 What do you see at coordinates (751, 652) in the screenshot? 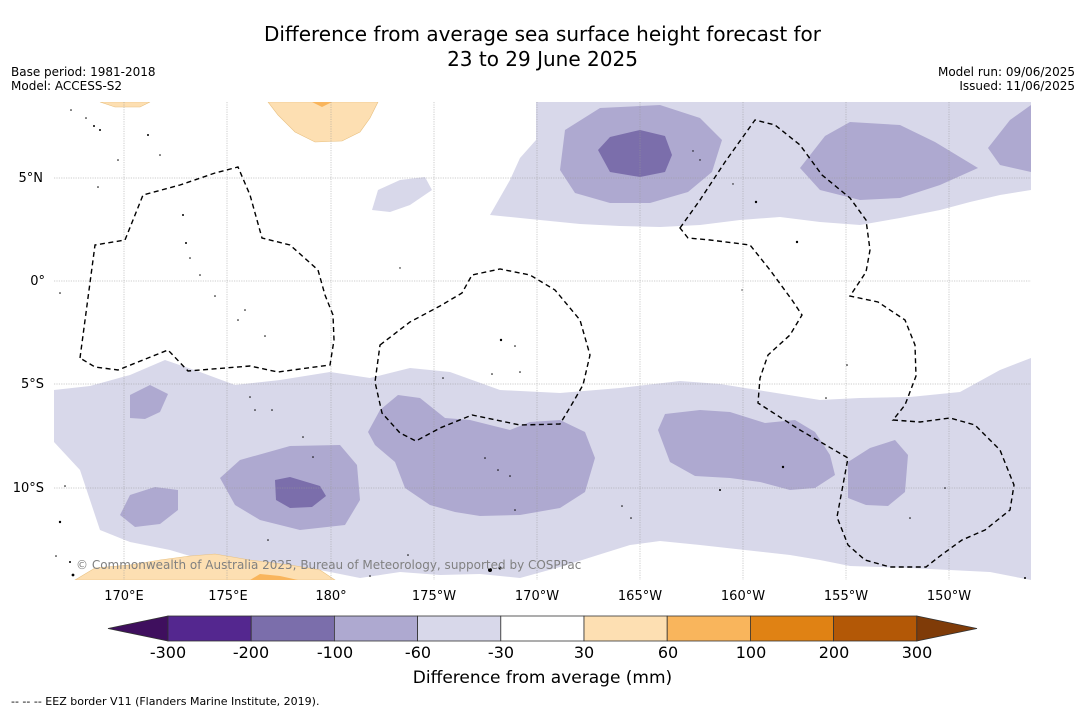
I see `colorbar-tick: 100` at bounding box center [751, 652].